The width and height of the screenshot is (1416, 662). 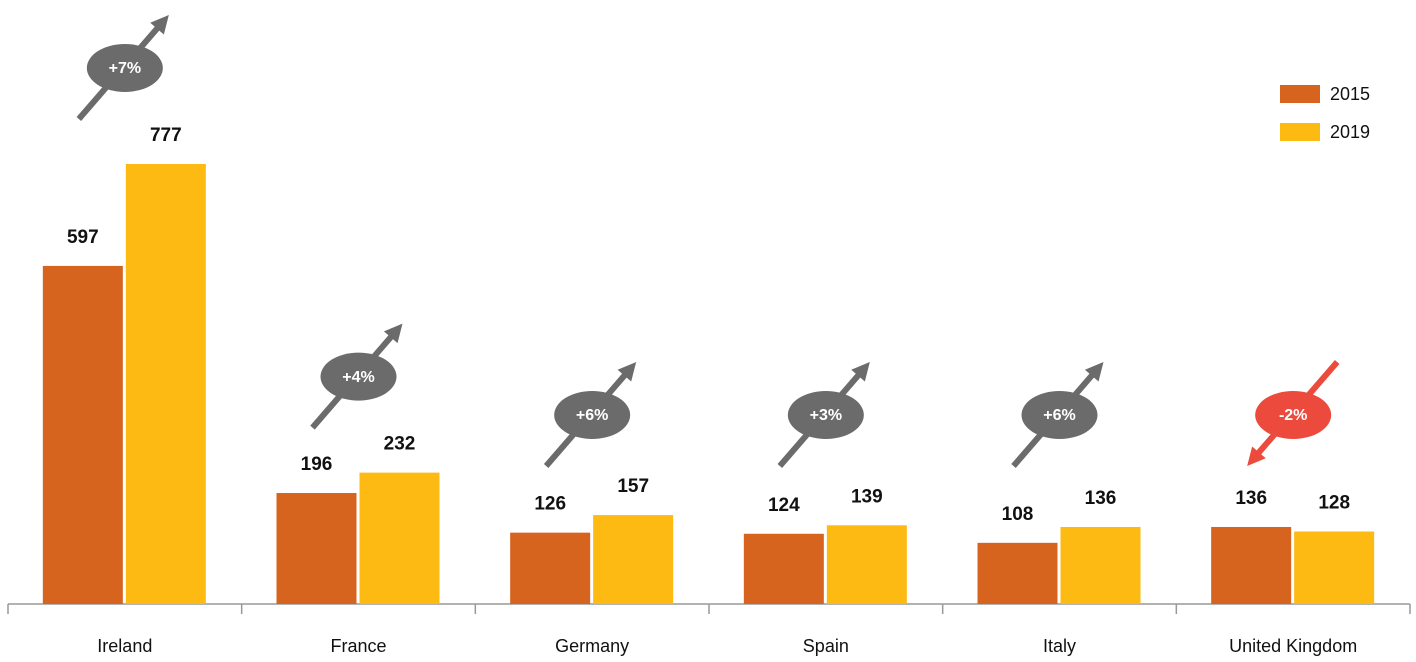 What do you see at coordinates (1293, 646) in the screenshot?
I see `x-tick-label: United Kingdom` at bounding box center [1293, 646].